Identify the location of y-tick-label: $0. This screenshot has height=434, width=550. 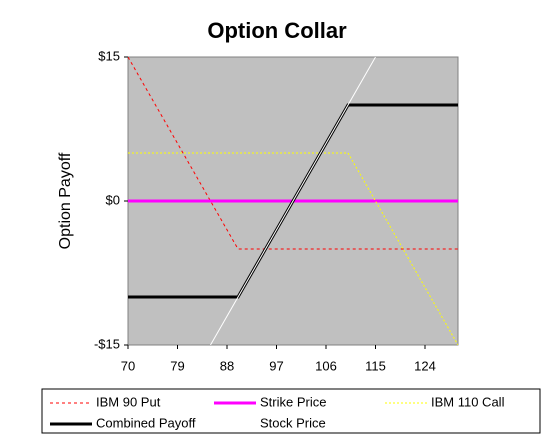
(113, 199).